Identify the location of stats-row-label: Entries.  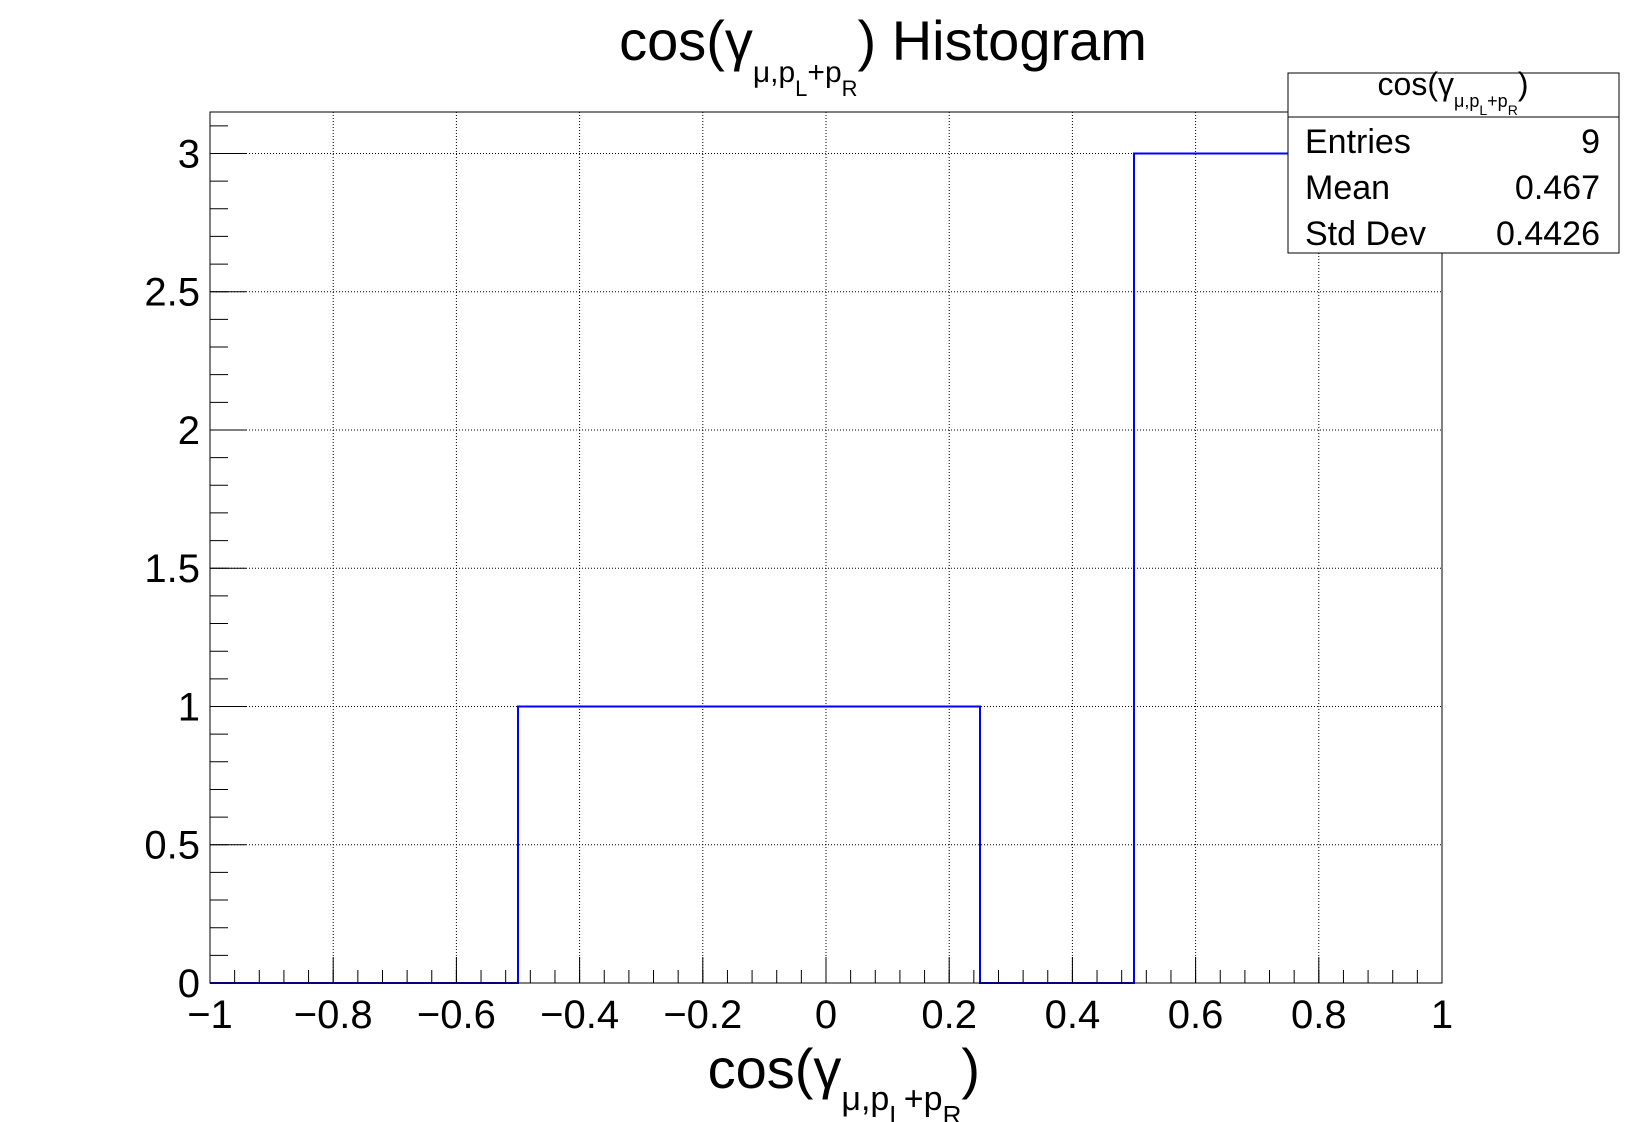
(1358, 142).